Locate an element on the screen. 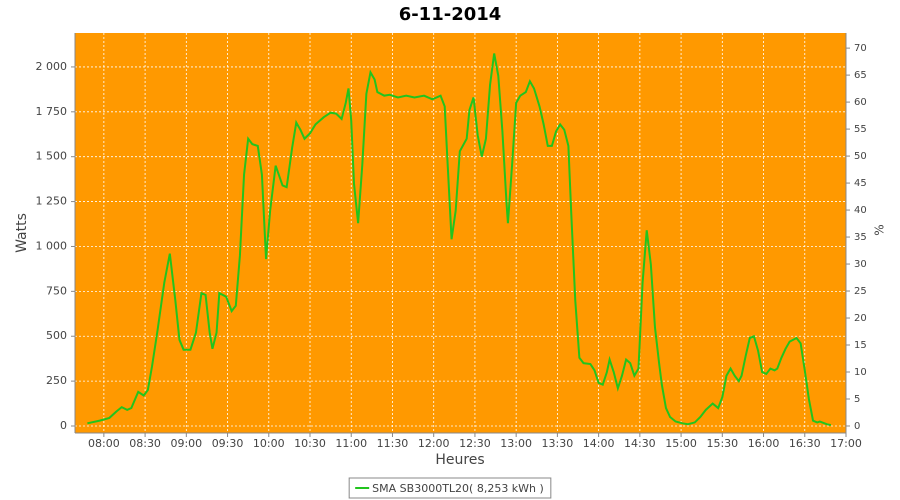  y-tick-label: 0 is located at coordinates (63, 425).